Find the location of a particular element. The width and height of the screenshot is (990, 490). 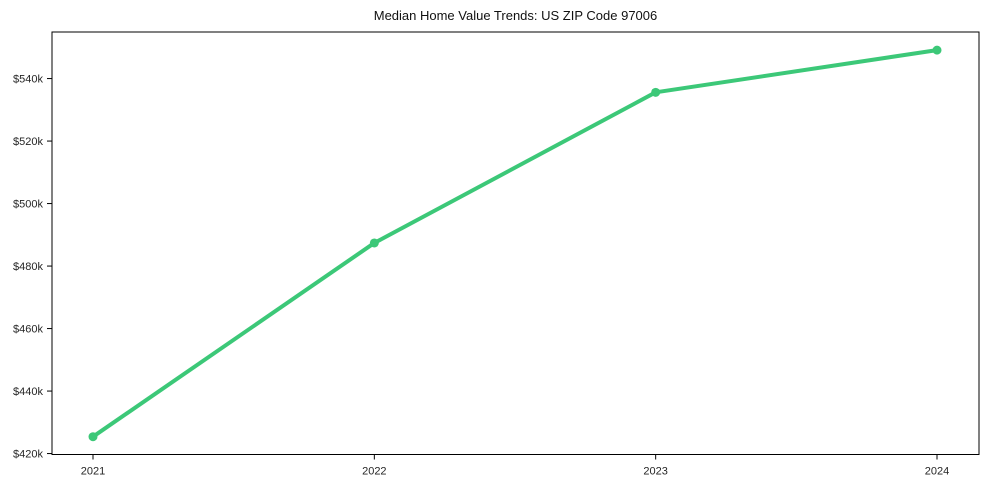

y-tick-label: $480k is located at coordinates (28, 267).